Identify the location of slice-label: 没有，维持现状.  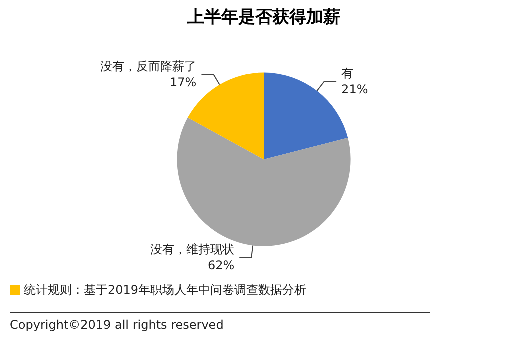
(192, 249).